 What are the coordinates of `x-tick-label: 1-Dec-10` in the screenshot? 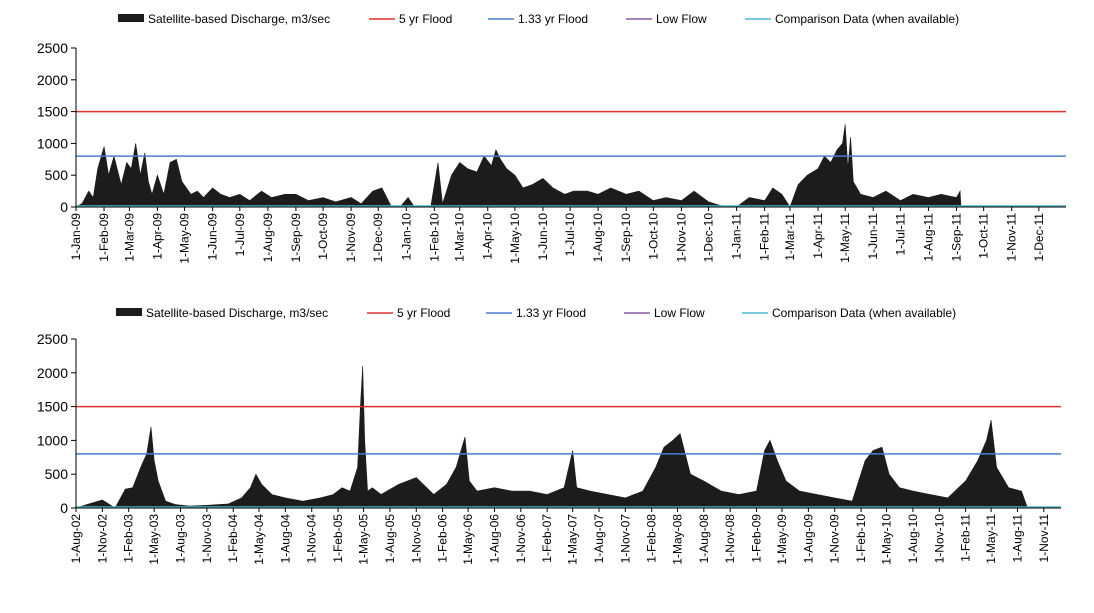 It's located at (709, 238).